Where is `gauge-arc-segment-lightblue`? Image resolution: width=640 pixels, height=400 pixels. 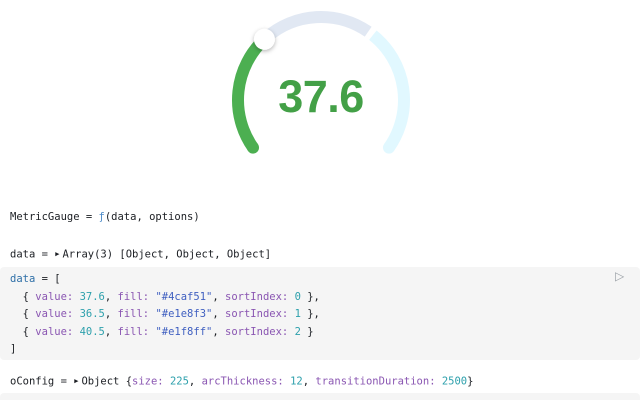
gauge-arc-segment-lightblue is located at coordinates (389, 91).